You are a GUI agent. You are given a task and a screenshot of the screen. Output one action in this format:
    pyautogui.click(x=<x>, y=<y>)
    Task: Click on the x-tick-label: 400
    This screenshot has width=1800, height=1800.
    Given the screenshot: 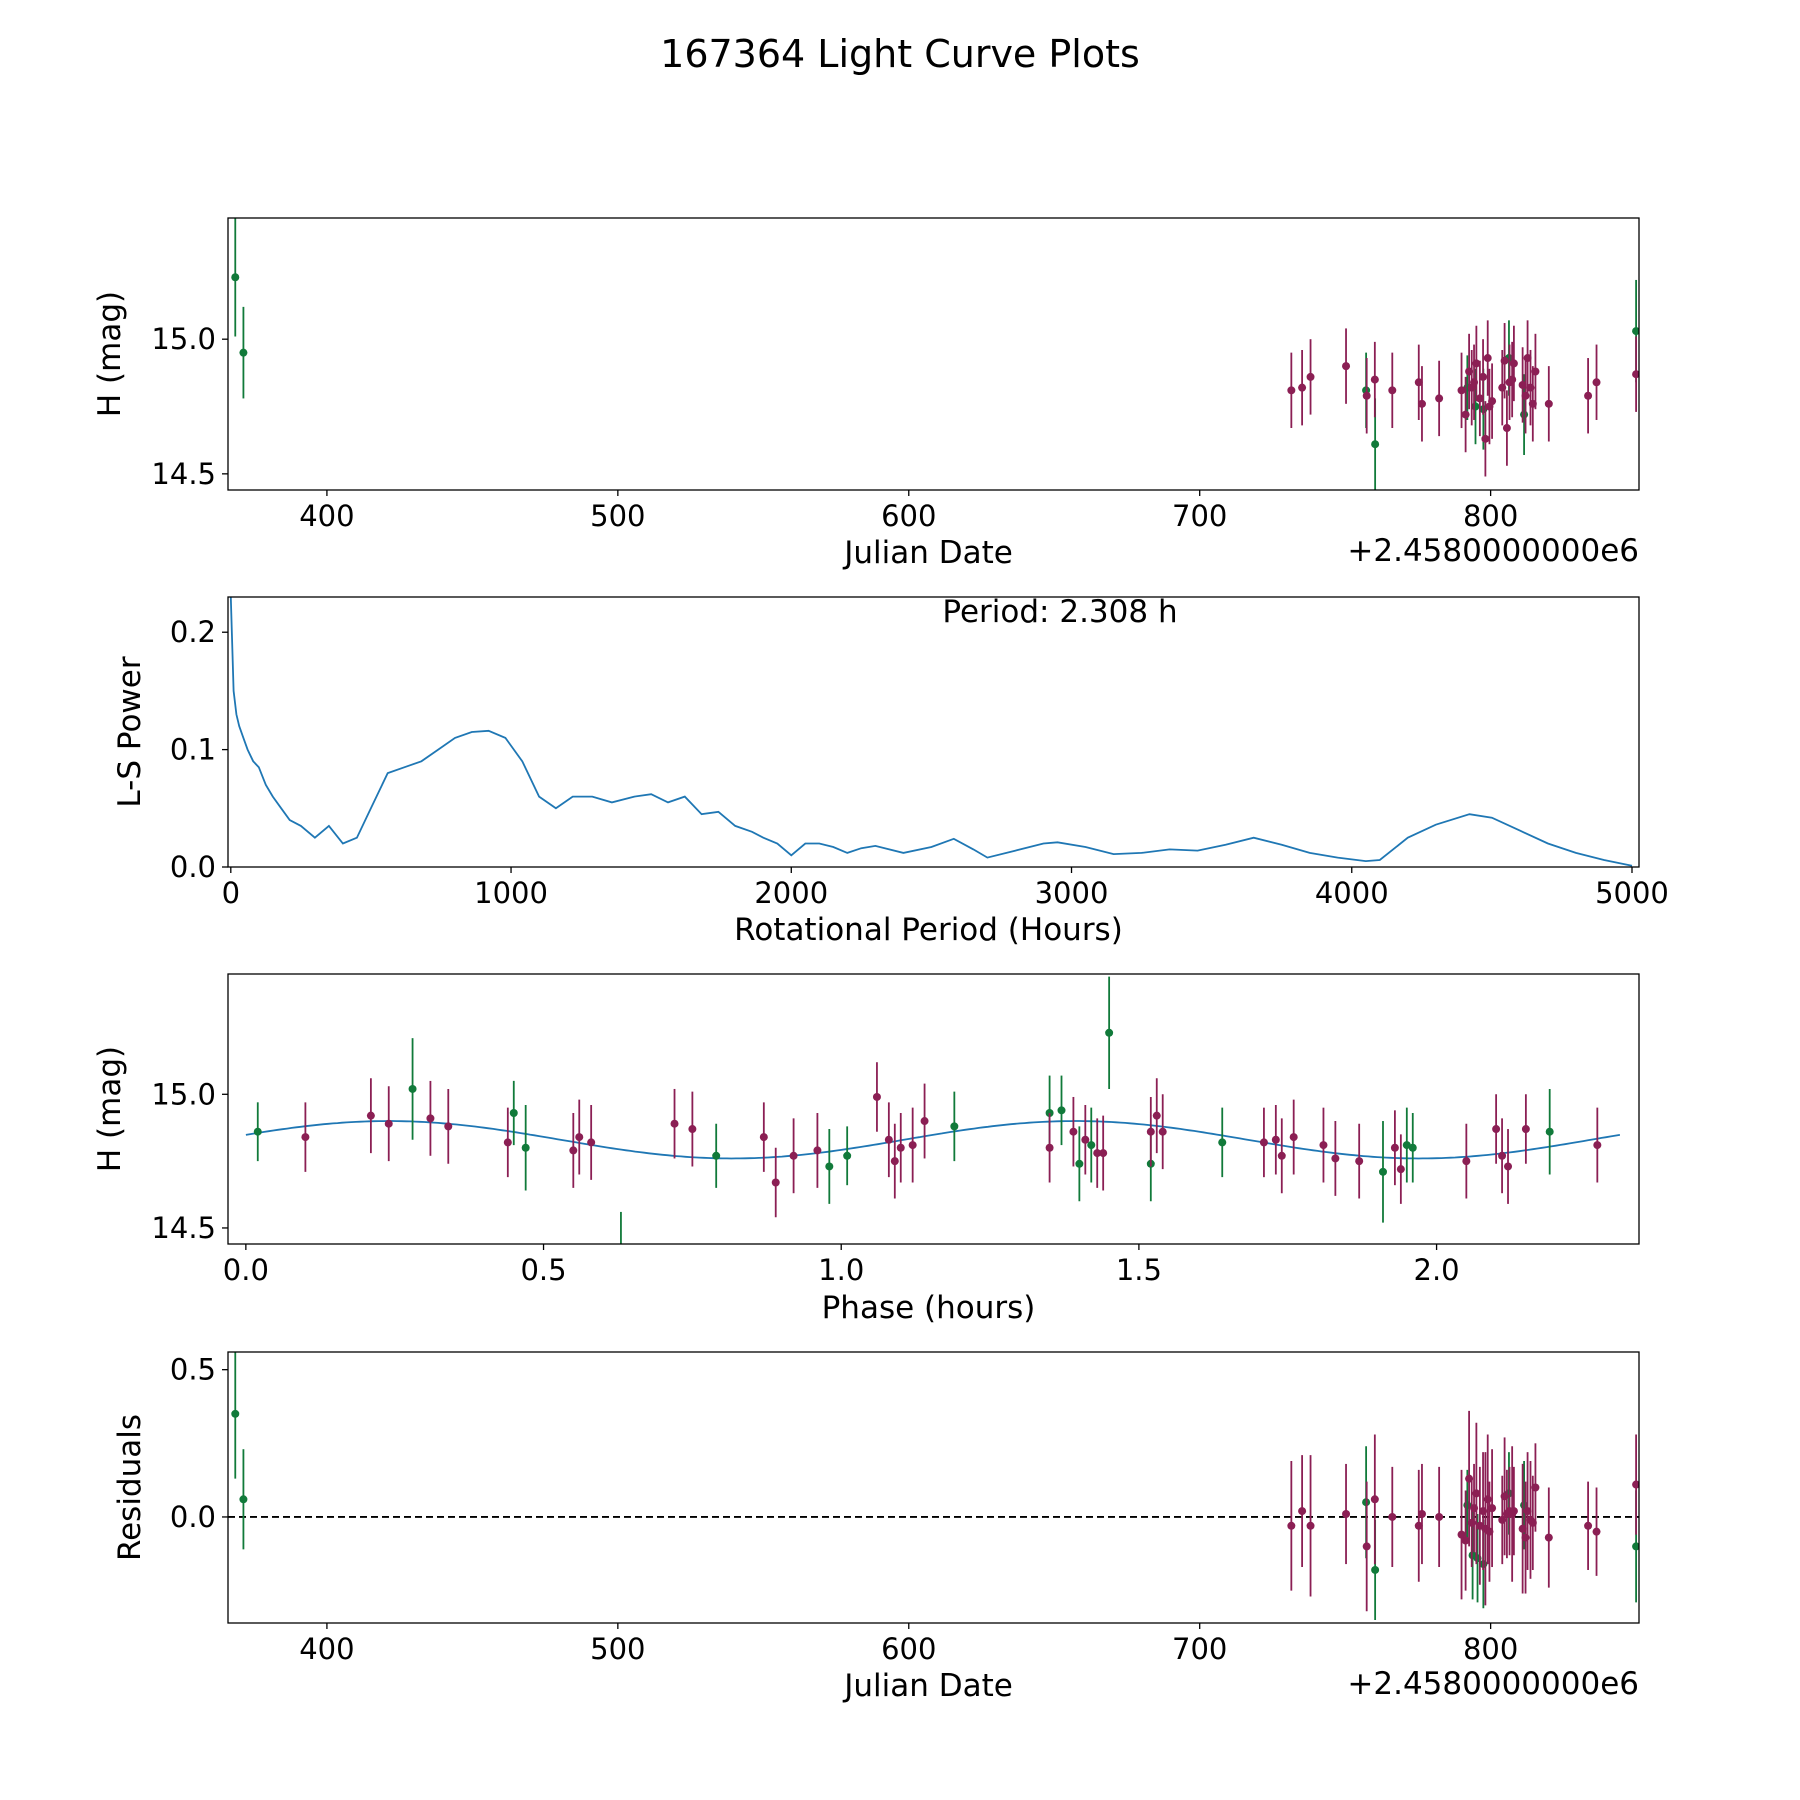 What is the action you would take?
    pyautogui.click(x=326, y=1649)
    